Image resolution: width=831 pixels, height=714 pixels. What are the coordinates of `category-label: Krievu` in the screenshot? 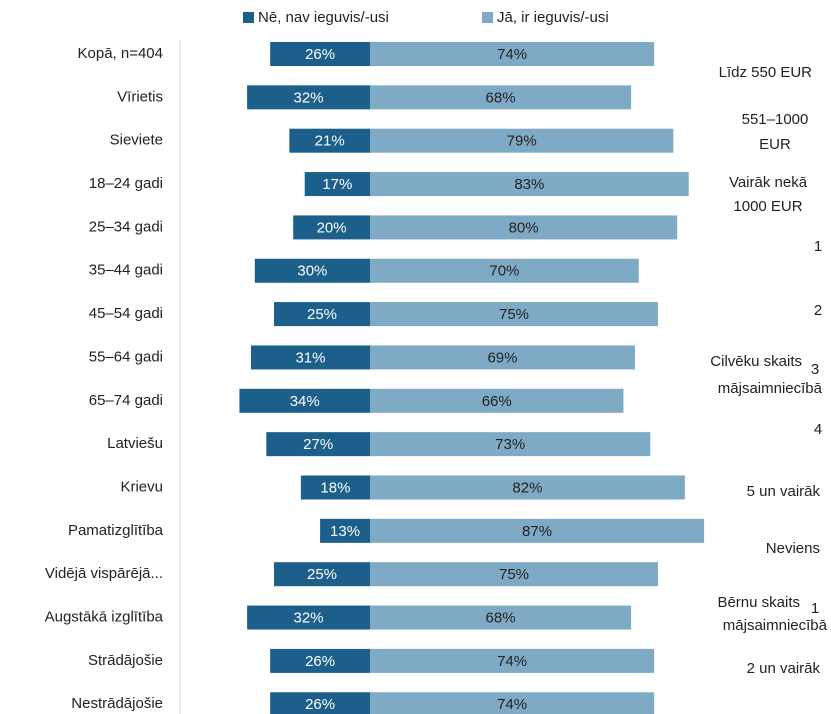 It's located at (141, 486).